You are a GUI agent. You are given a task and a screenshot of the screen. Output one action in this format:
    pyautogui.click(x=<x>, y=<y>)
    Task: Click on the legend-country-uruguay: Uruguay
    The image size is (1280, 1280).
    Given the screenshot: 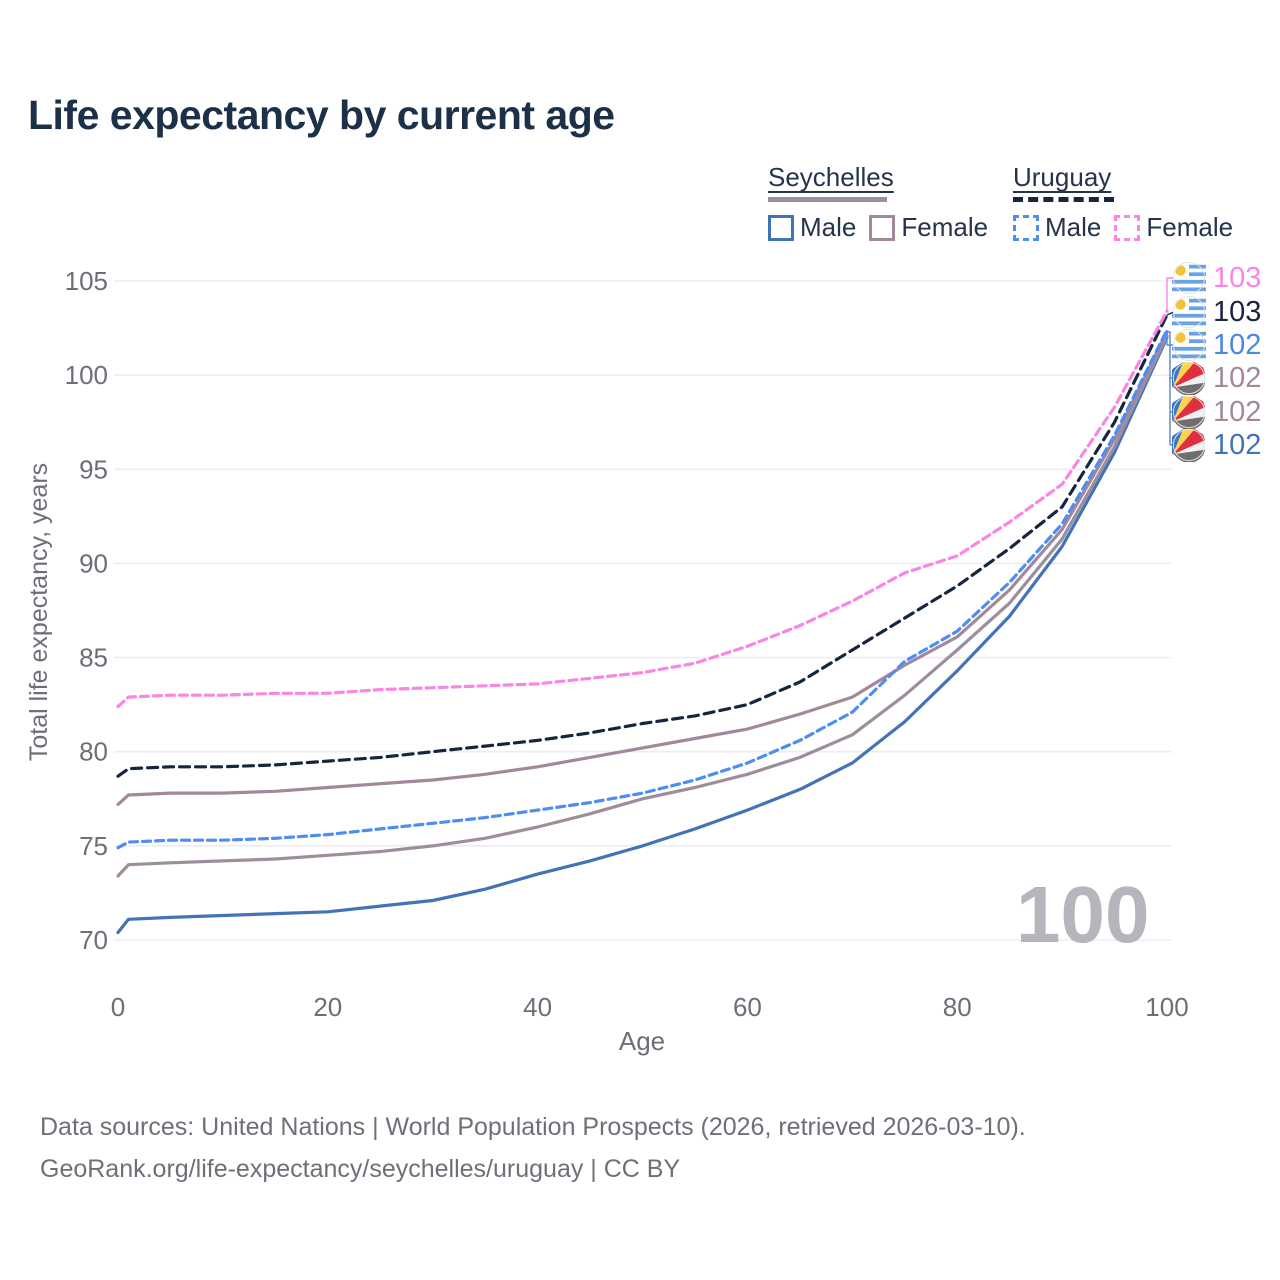 What is the action you would take?
    pyautogui.click(x=1062, y=177)
    